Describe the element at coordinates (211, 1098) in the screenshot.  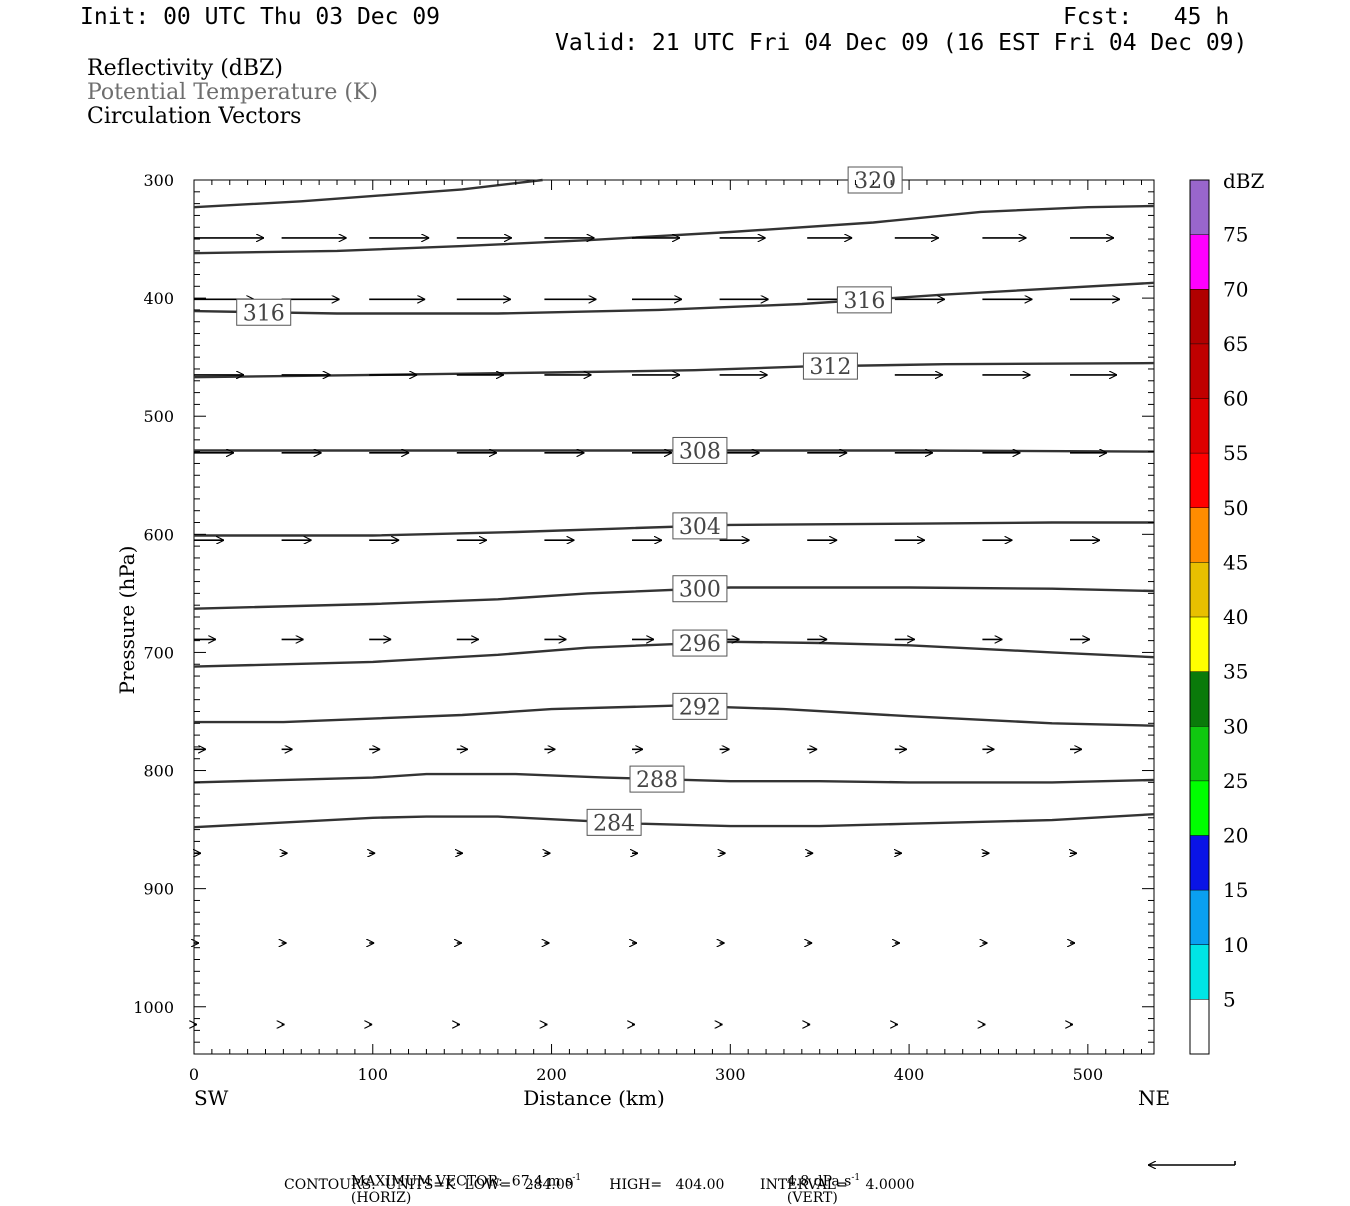
I see `x-axis-sw-label: SW` at that location.